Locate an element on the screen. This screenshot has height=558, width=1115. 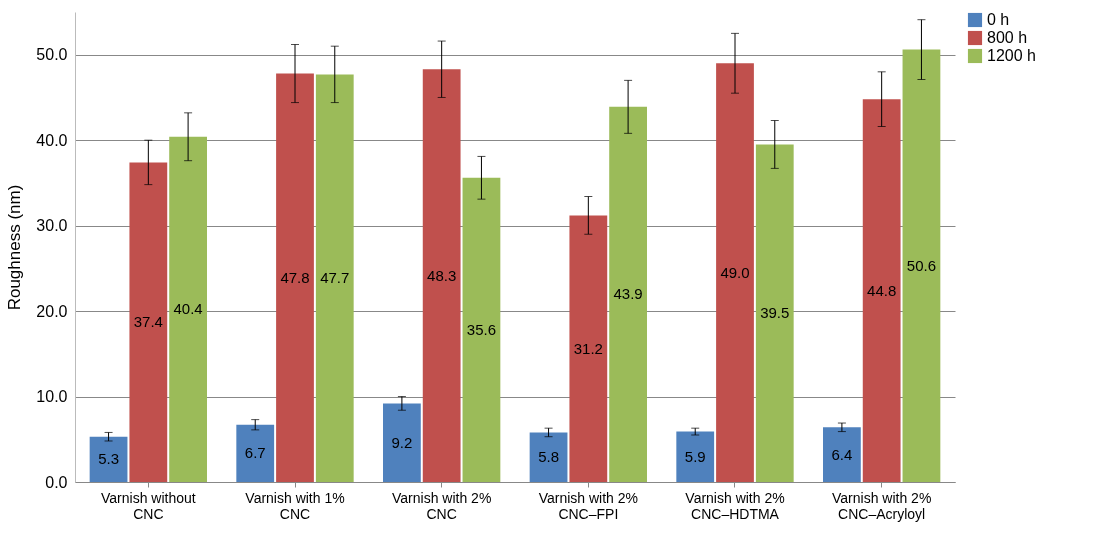
data-label: 47.8 is located at coordinates (295, 277).